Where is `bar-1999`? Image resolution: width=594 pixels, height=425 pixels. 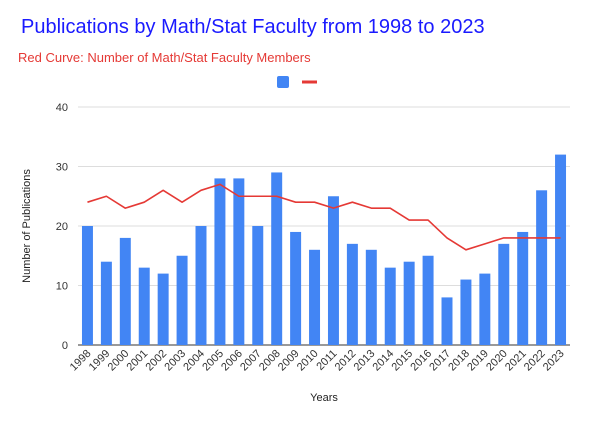
bar-1999 is located at coordinates (106, 303).